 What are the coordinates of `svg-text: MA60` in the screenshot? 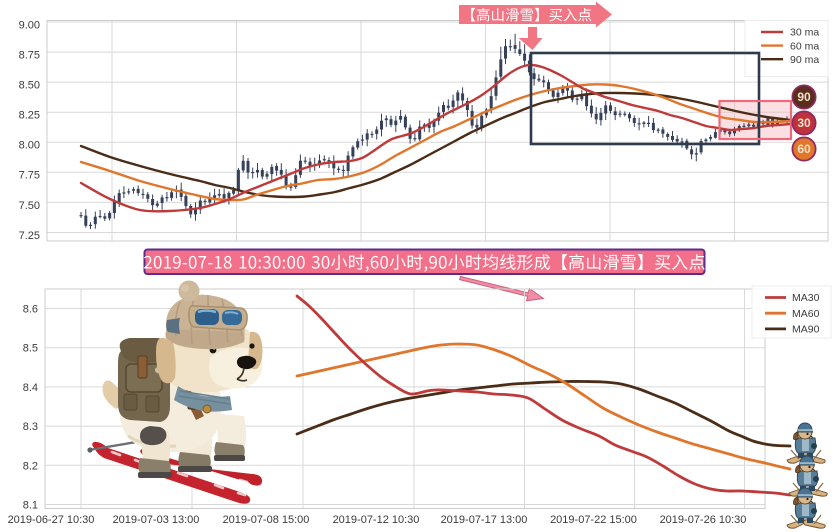 It's located at (806, 314).